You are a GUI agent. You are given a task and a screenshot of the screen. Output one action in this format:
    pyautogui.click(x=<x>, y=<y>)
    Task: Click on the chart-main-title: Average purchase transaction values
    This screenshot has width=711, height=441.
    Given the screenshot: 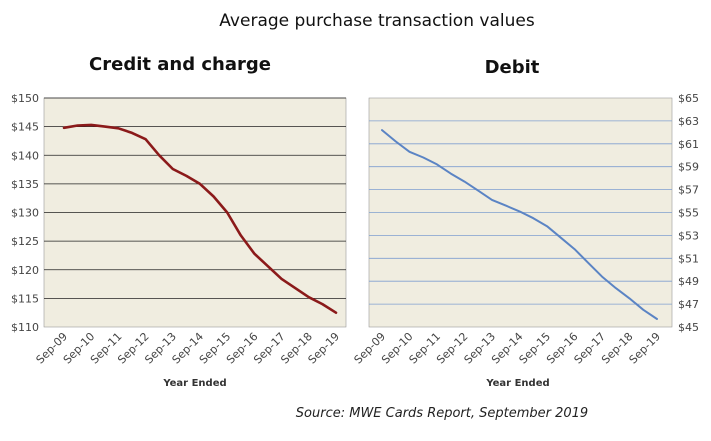 What is the action you would take?
    pyautogui.click(x=377, y=21)
    